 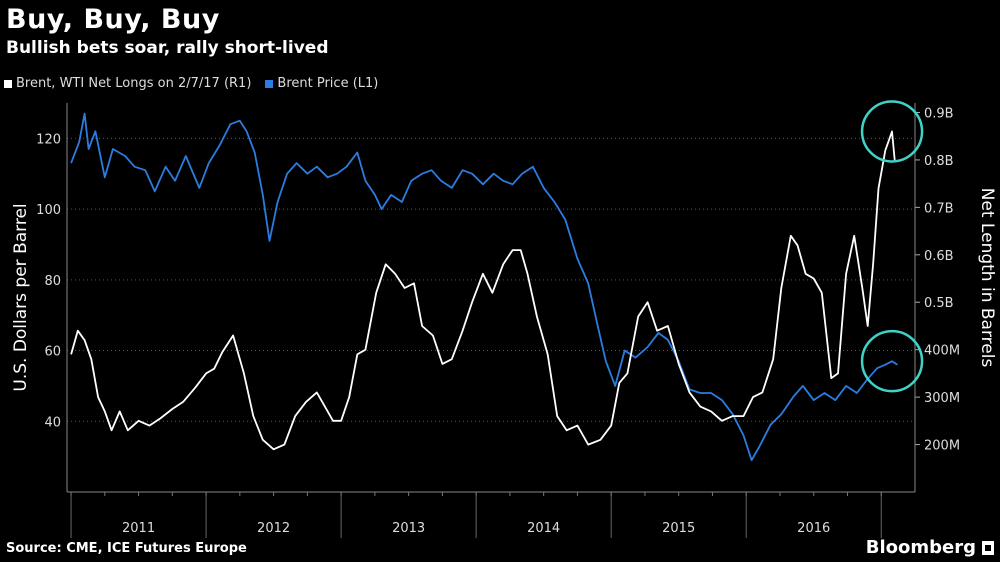 What do you see at coordinates (52, 281) in the screenshot?
I see `left-tick-label: 80` at bounding box center [52, 281].